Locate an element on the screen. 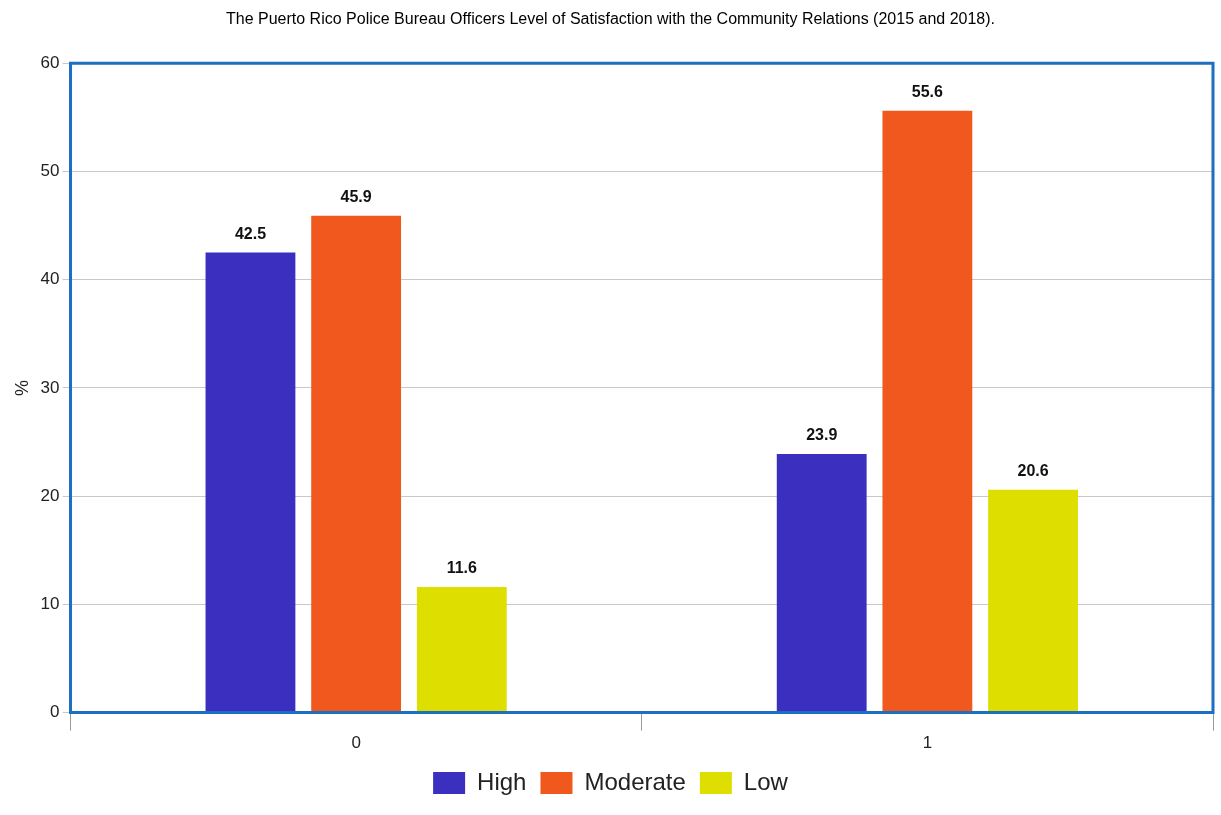 The image size is (1221, 815). data-label: 23.9 is located at coordinates (822, 435).